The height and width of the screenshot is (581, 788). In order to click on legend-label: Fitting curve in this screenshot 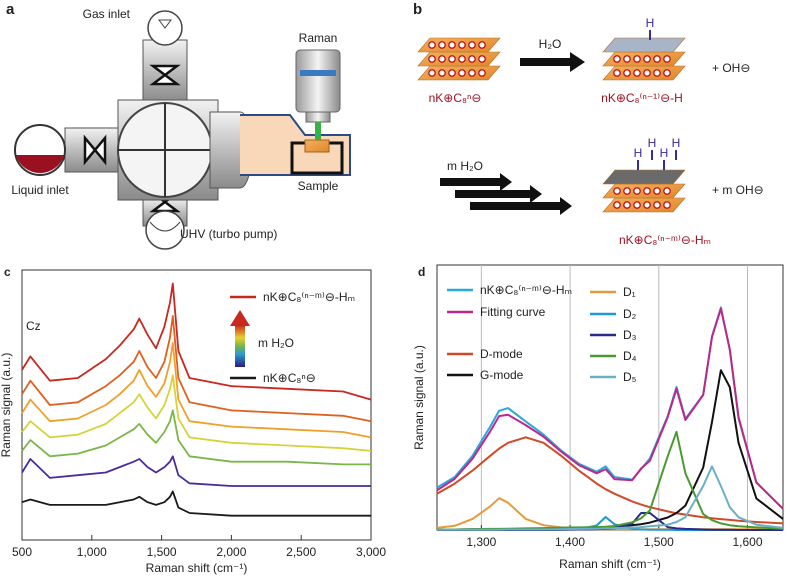, I will do `click(513, 312)`.